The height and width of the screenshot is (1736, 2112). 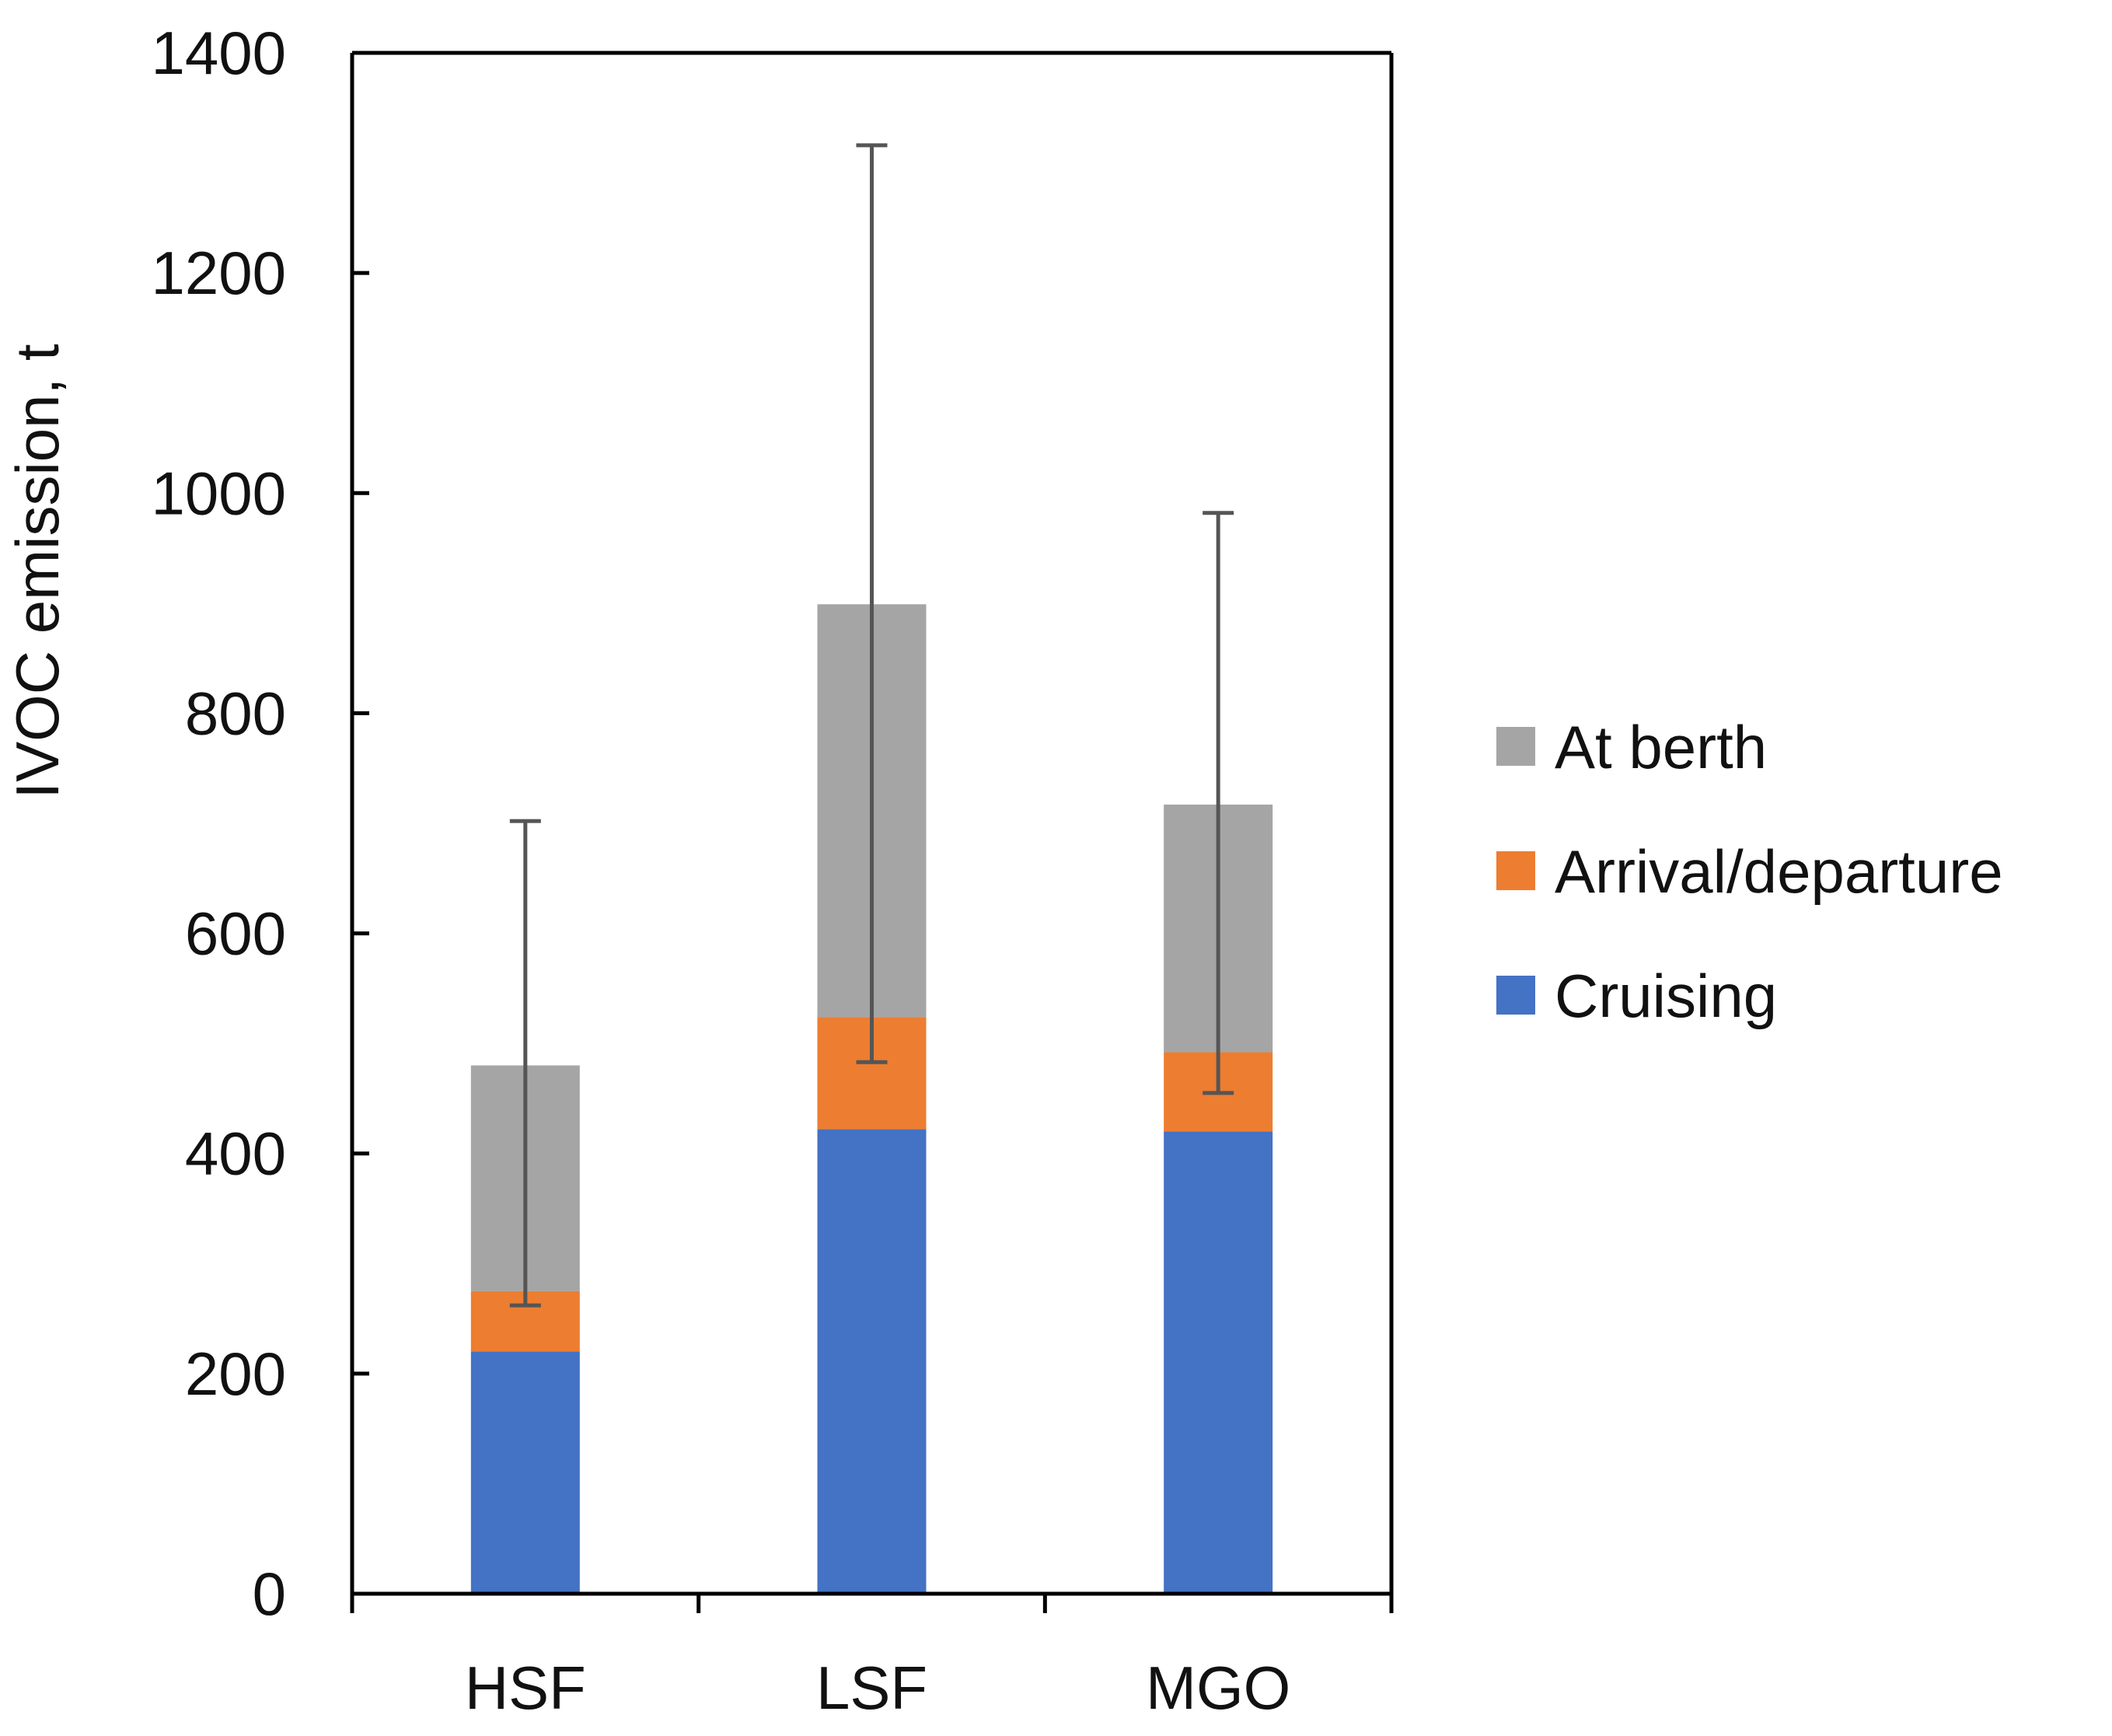 I want to click on y-tick-label-600: 600, so click(x=235, y=934).